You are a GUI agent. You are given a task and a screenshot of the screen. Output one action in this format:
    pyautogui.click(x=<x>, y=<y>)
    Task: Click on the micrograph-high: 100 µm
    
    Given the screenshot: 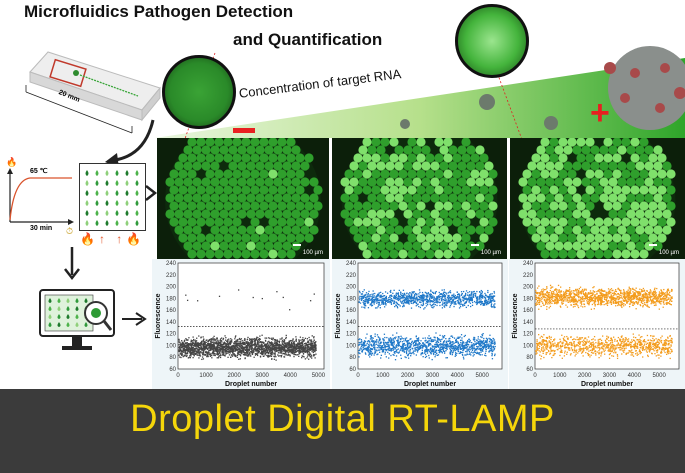 What is the action you would take?
    pyautogui.click(x=597, y=198)
    